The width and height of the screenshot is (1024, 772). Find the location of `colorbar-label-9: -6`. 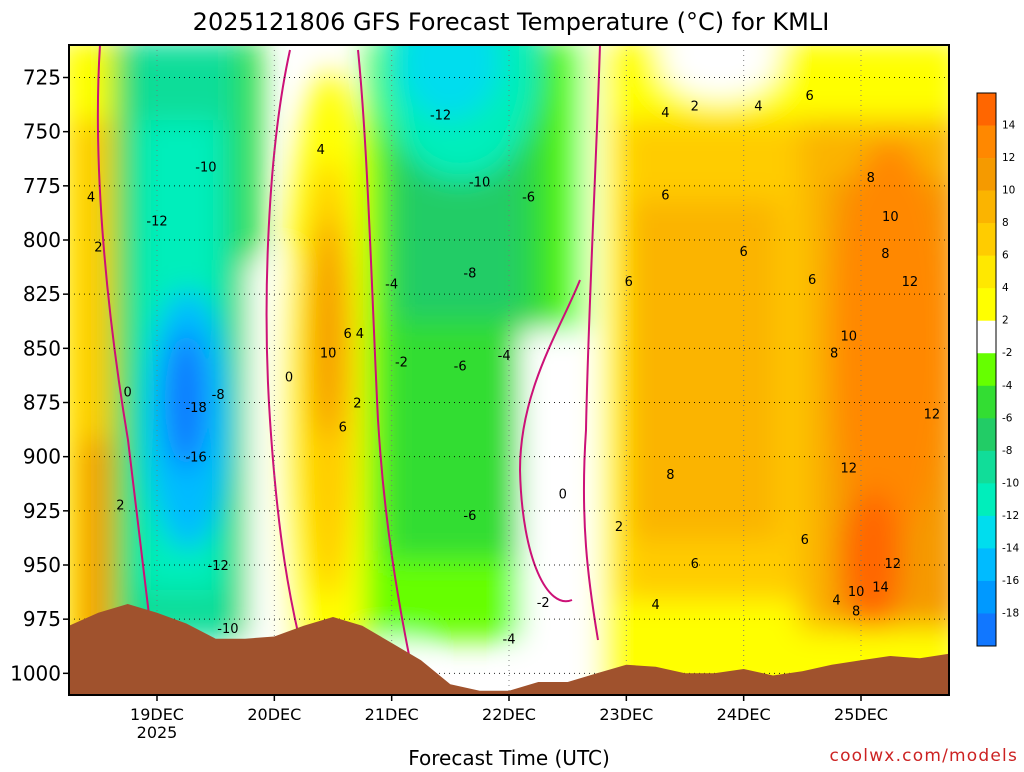

colorbar-label-9: -6 is located at coordinates (1007, 418).